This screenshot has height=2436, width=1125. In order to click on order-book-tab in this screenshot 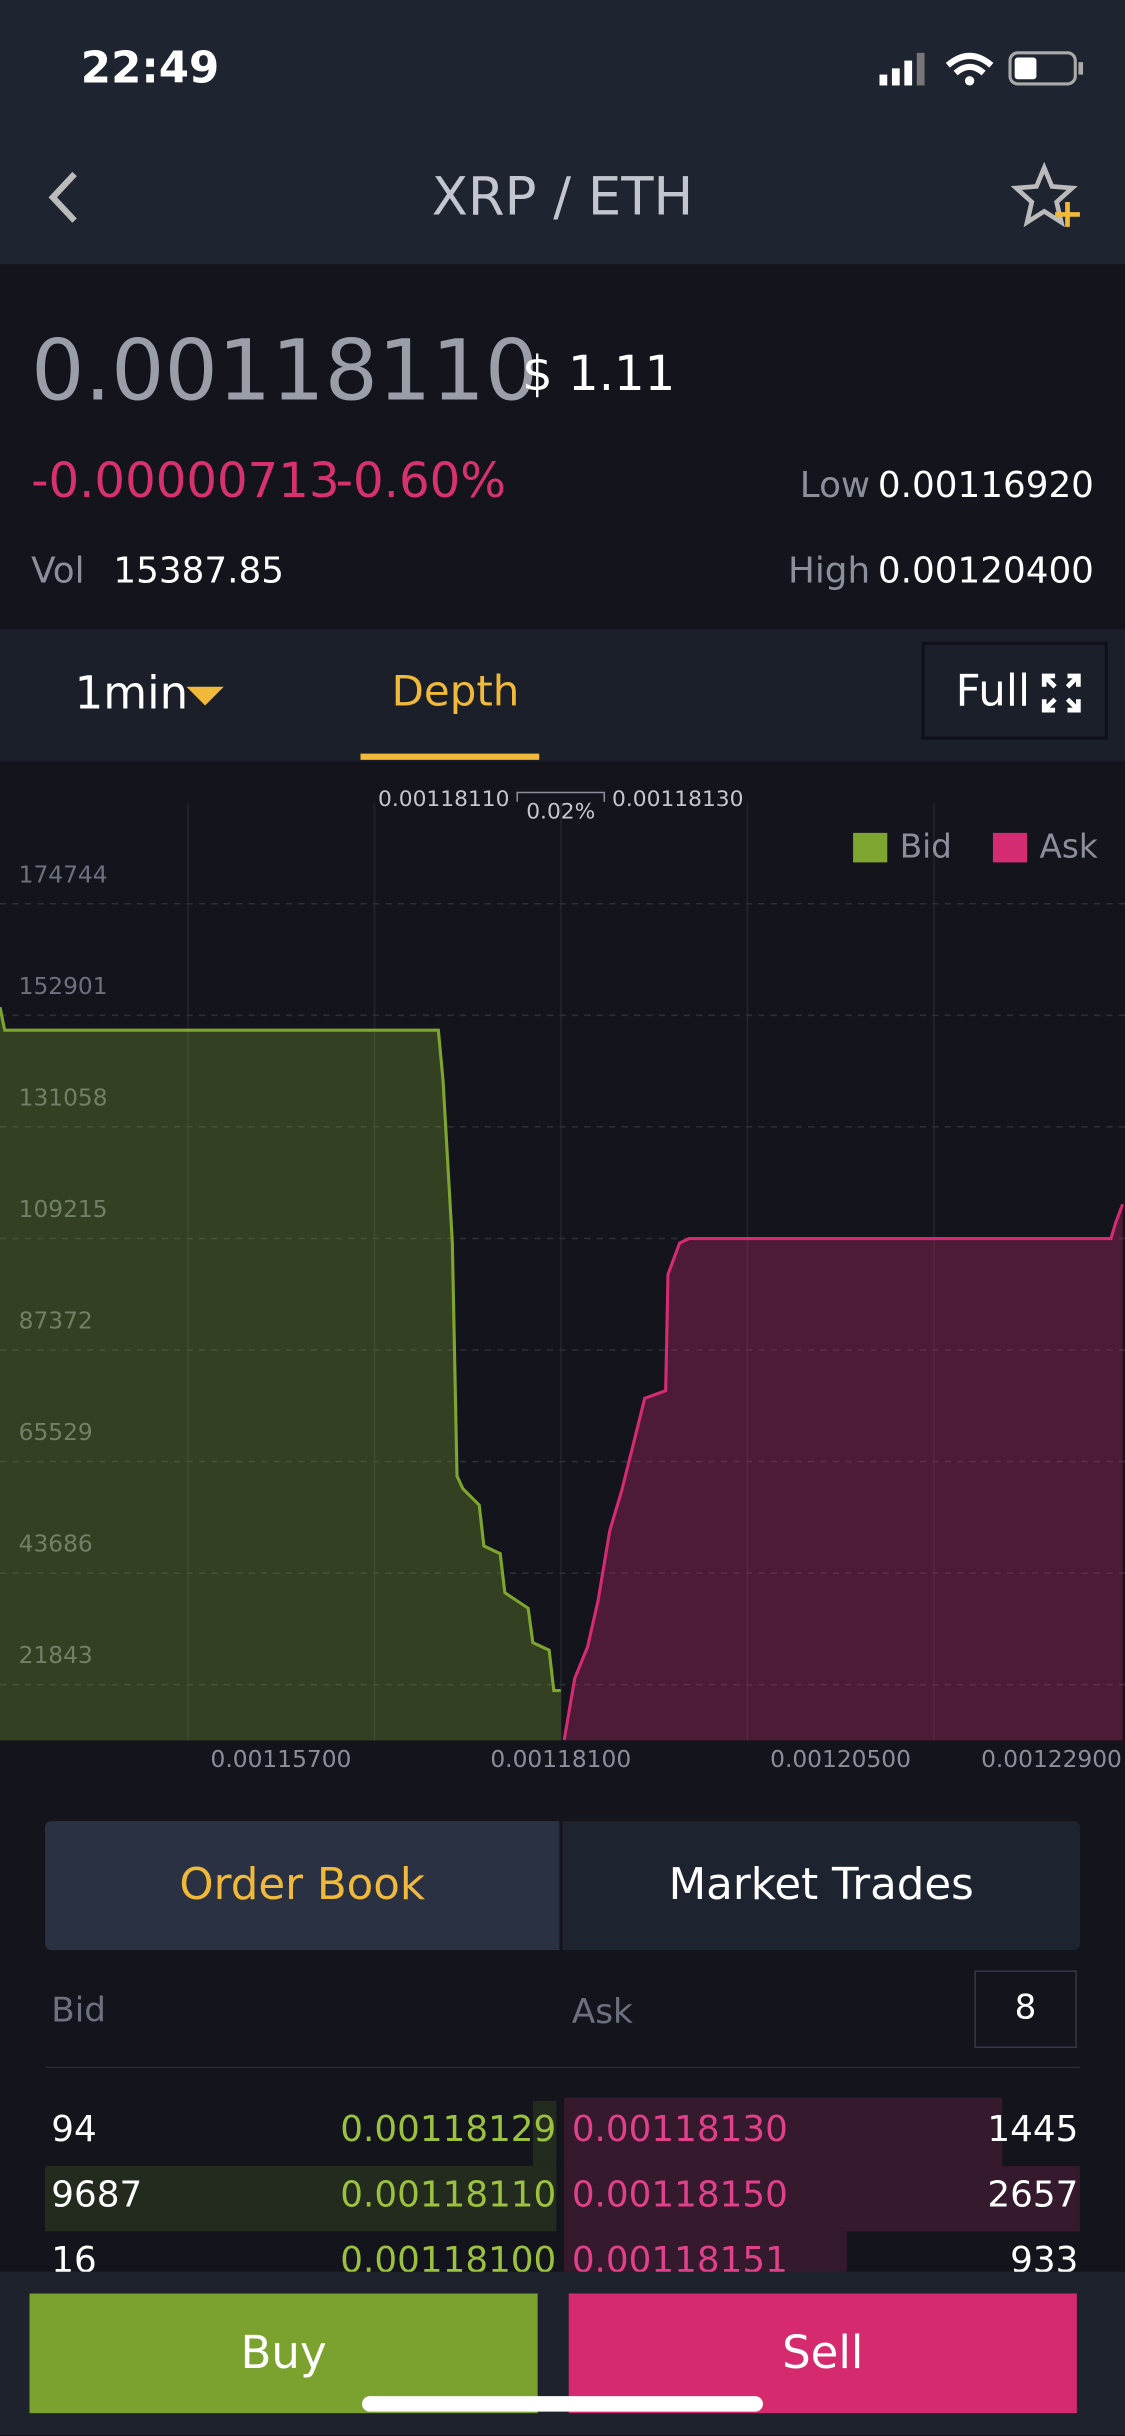, I will do `click(302, 1886)`.